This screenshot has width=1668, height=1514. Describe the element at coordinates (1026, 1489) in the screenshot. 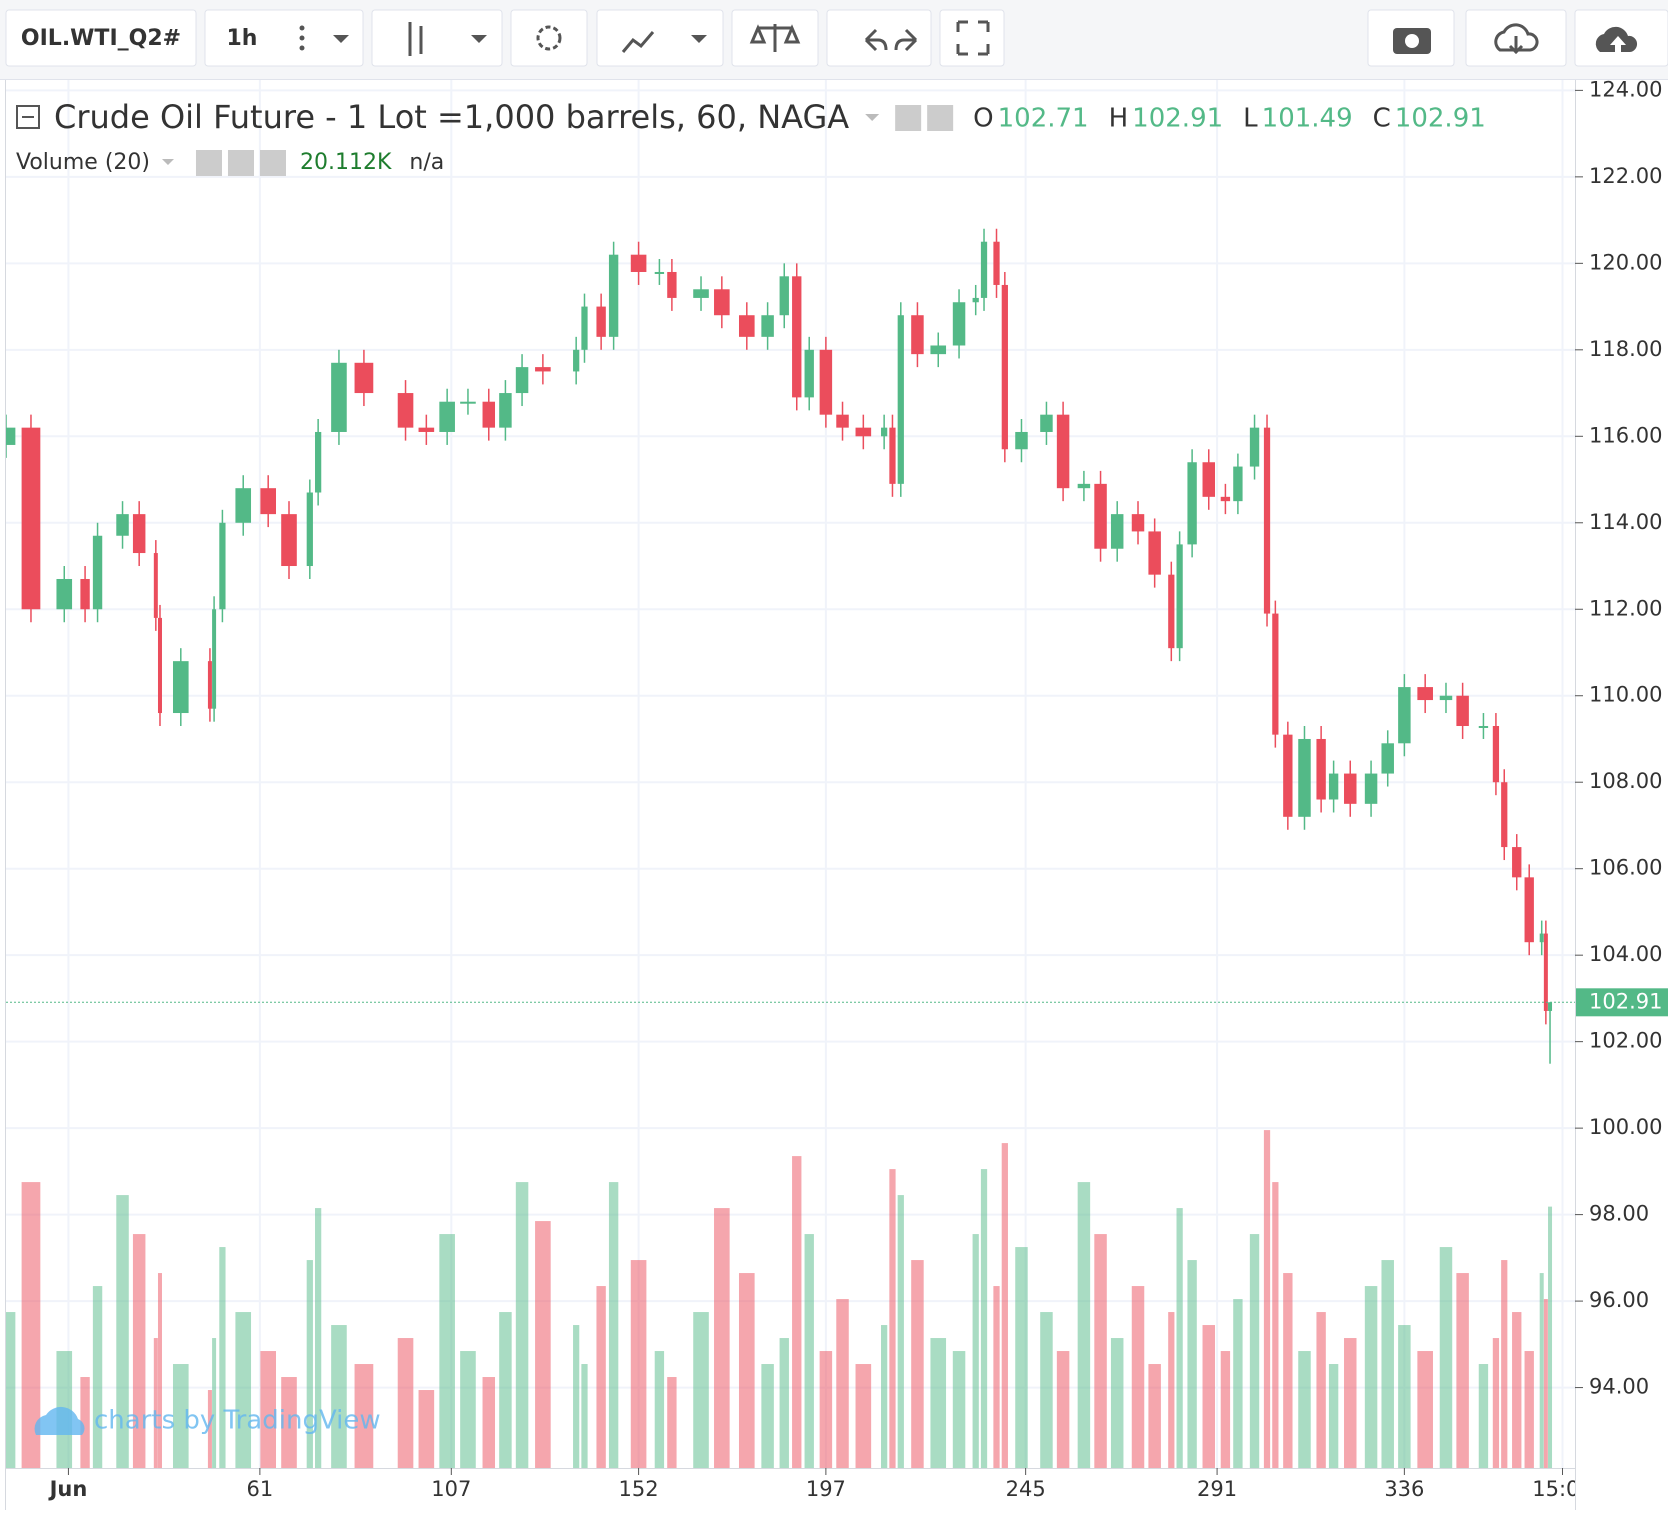

I see `x-tick-label: 245` at that location.